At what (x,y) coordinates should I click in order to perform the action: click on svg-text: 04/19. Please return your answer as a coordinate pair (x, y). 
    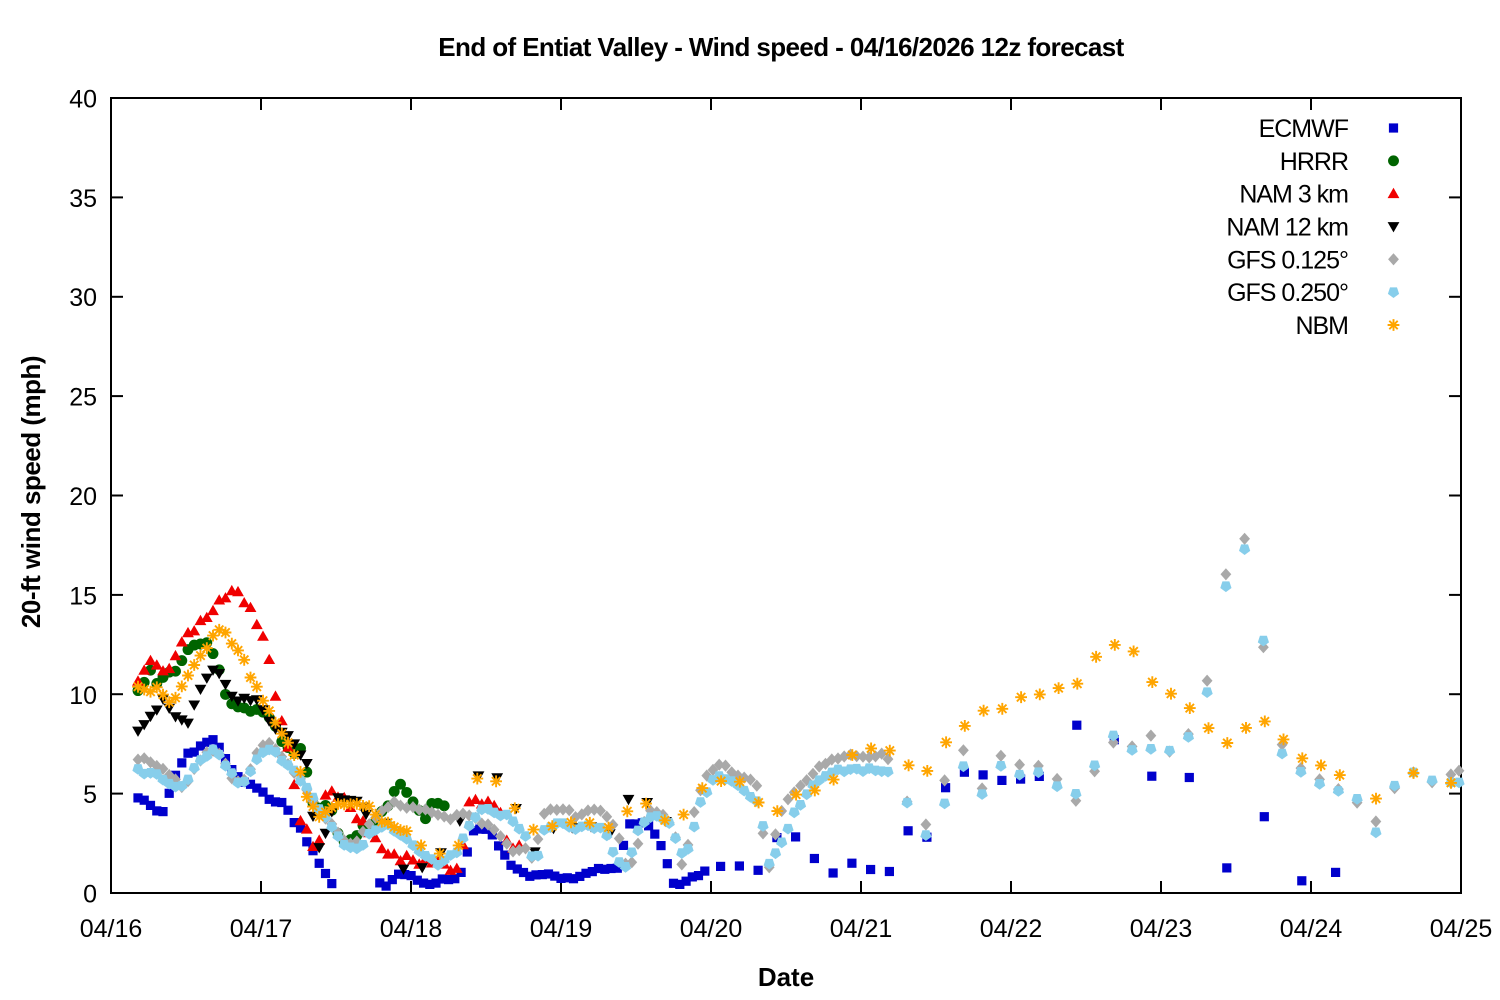
    Looking at the image, I should click on (561, 929).